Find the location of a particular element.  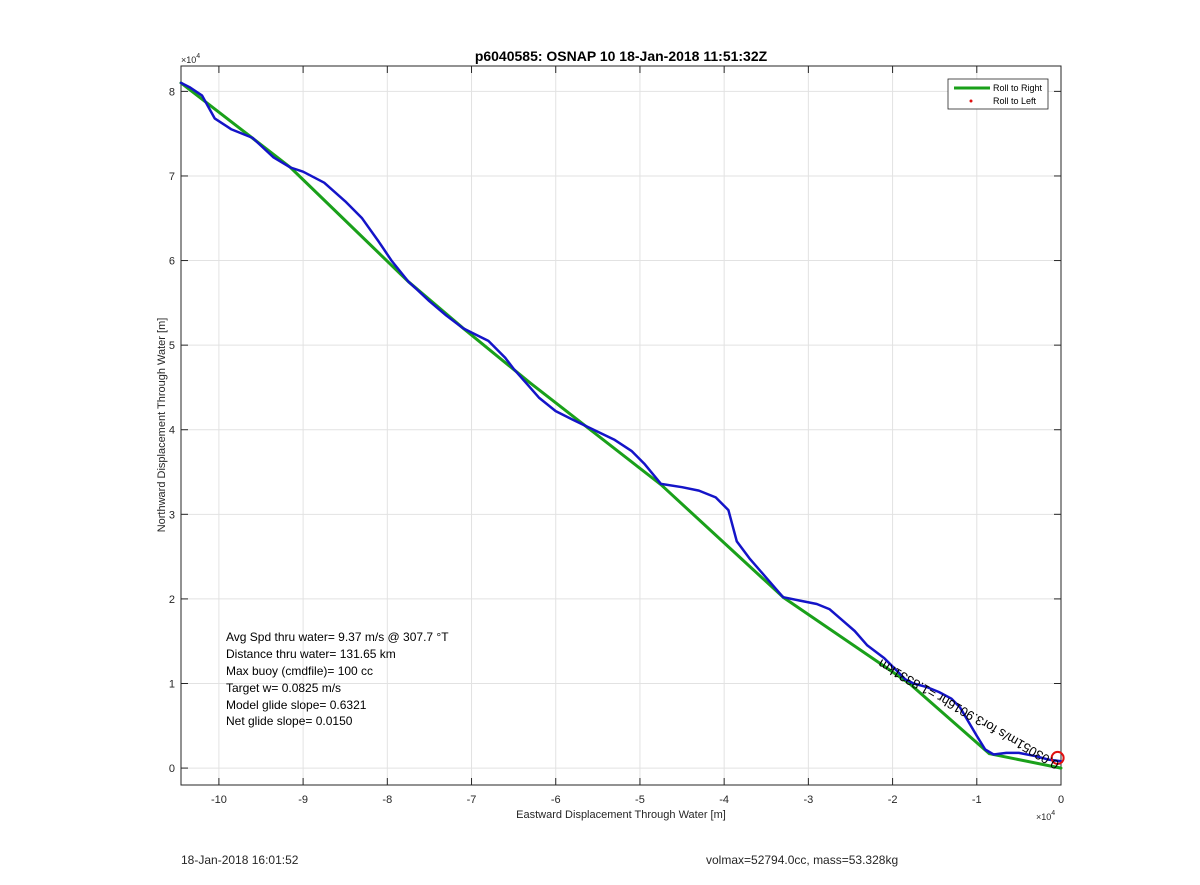

current-annotation: 0.03051m/s for3.9016hr =1.8331km is located at coordinates (968, 714).